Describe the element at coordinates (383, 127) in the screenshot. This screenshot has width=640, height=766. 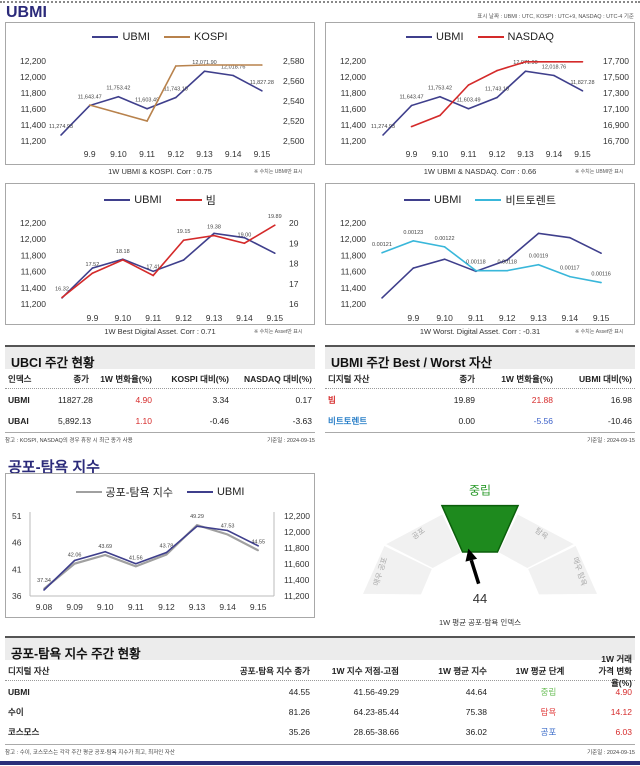
I see `data-label: 11,274.93` at that location.